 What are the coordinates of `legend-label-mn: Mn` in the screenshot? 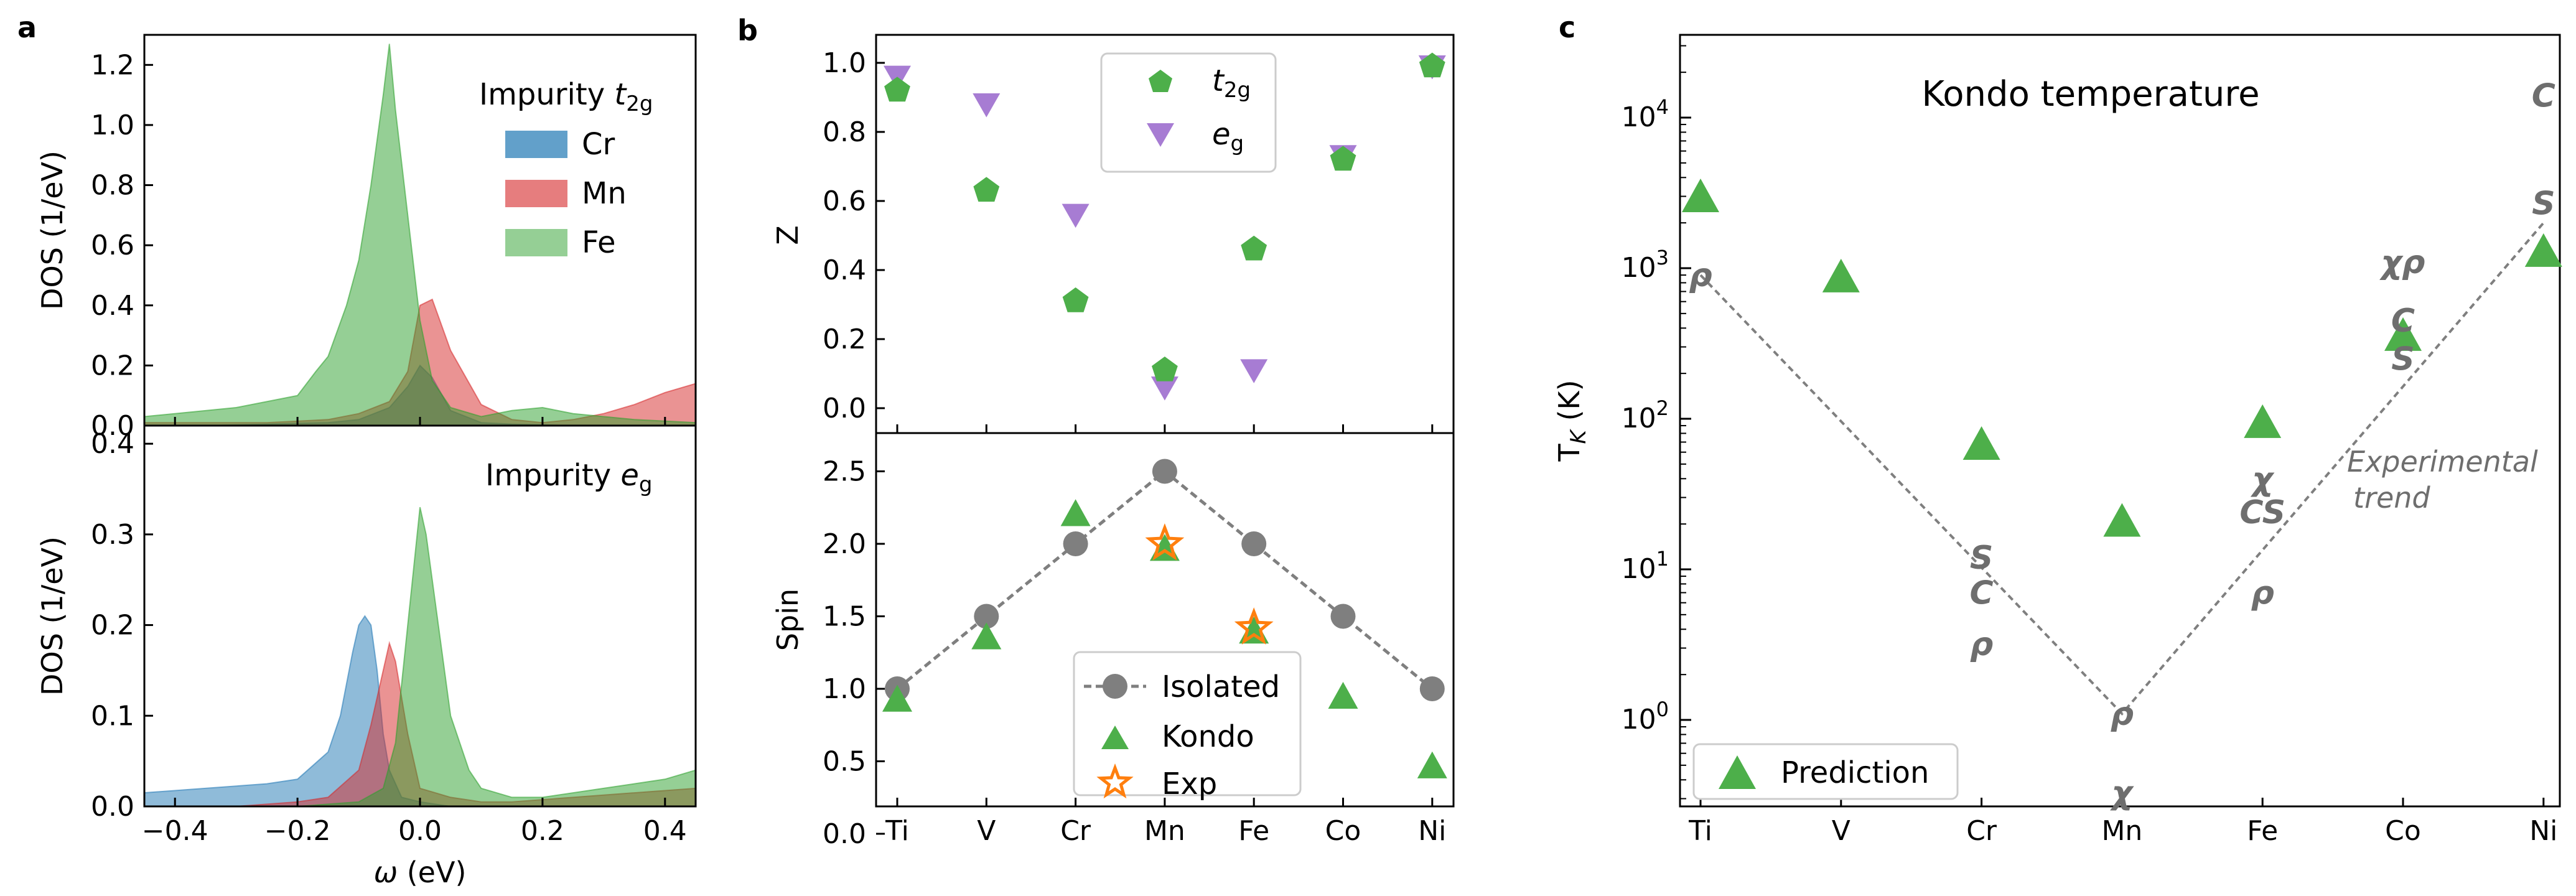 It's located at (605, 194).